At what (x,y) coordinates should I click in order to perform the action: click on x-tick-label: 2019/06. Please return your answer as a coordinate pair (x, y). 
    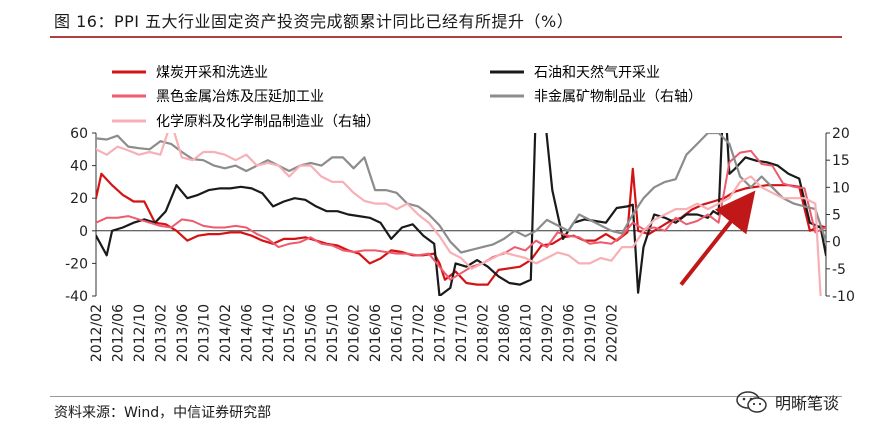
    Looking at the image, I should click on (569, 333).